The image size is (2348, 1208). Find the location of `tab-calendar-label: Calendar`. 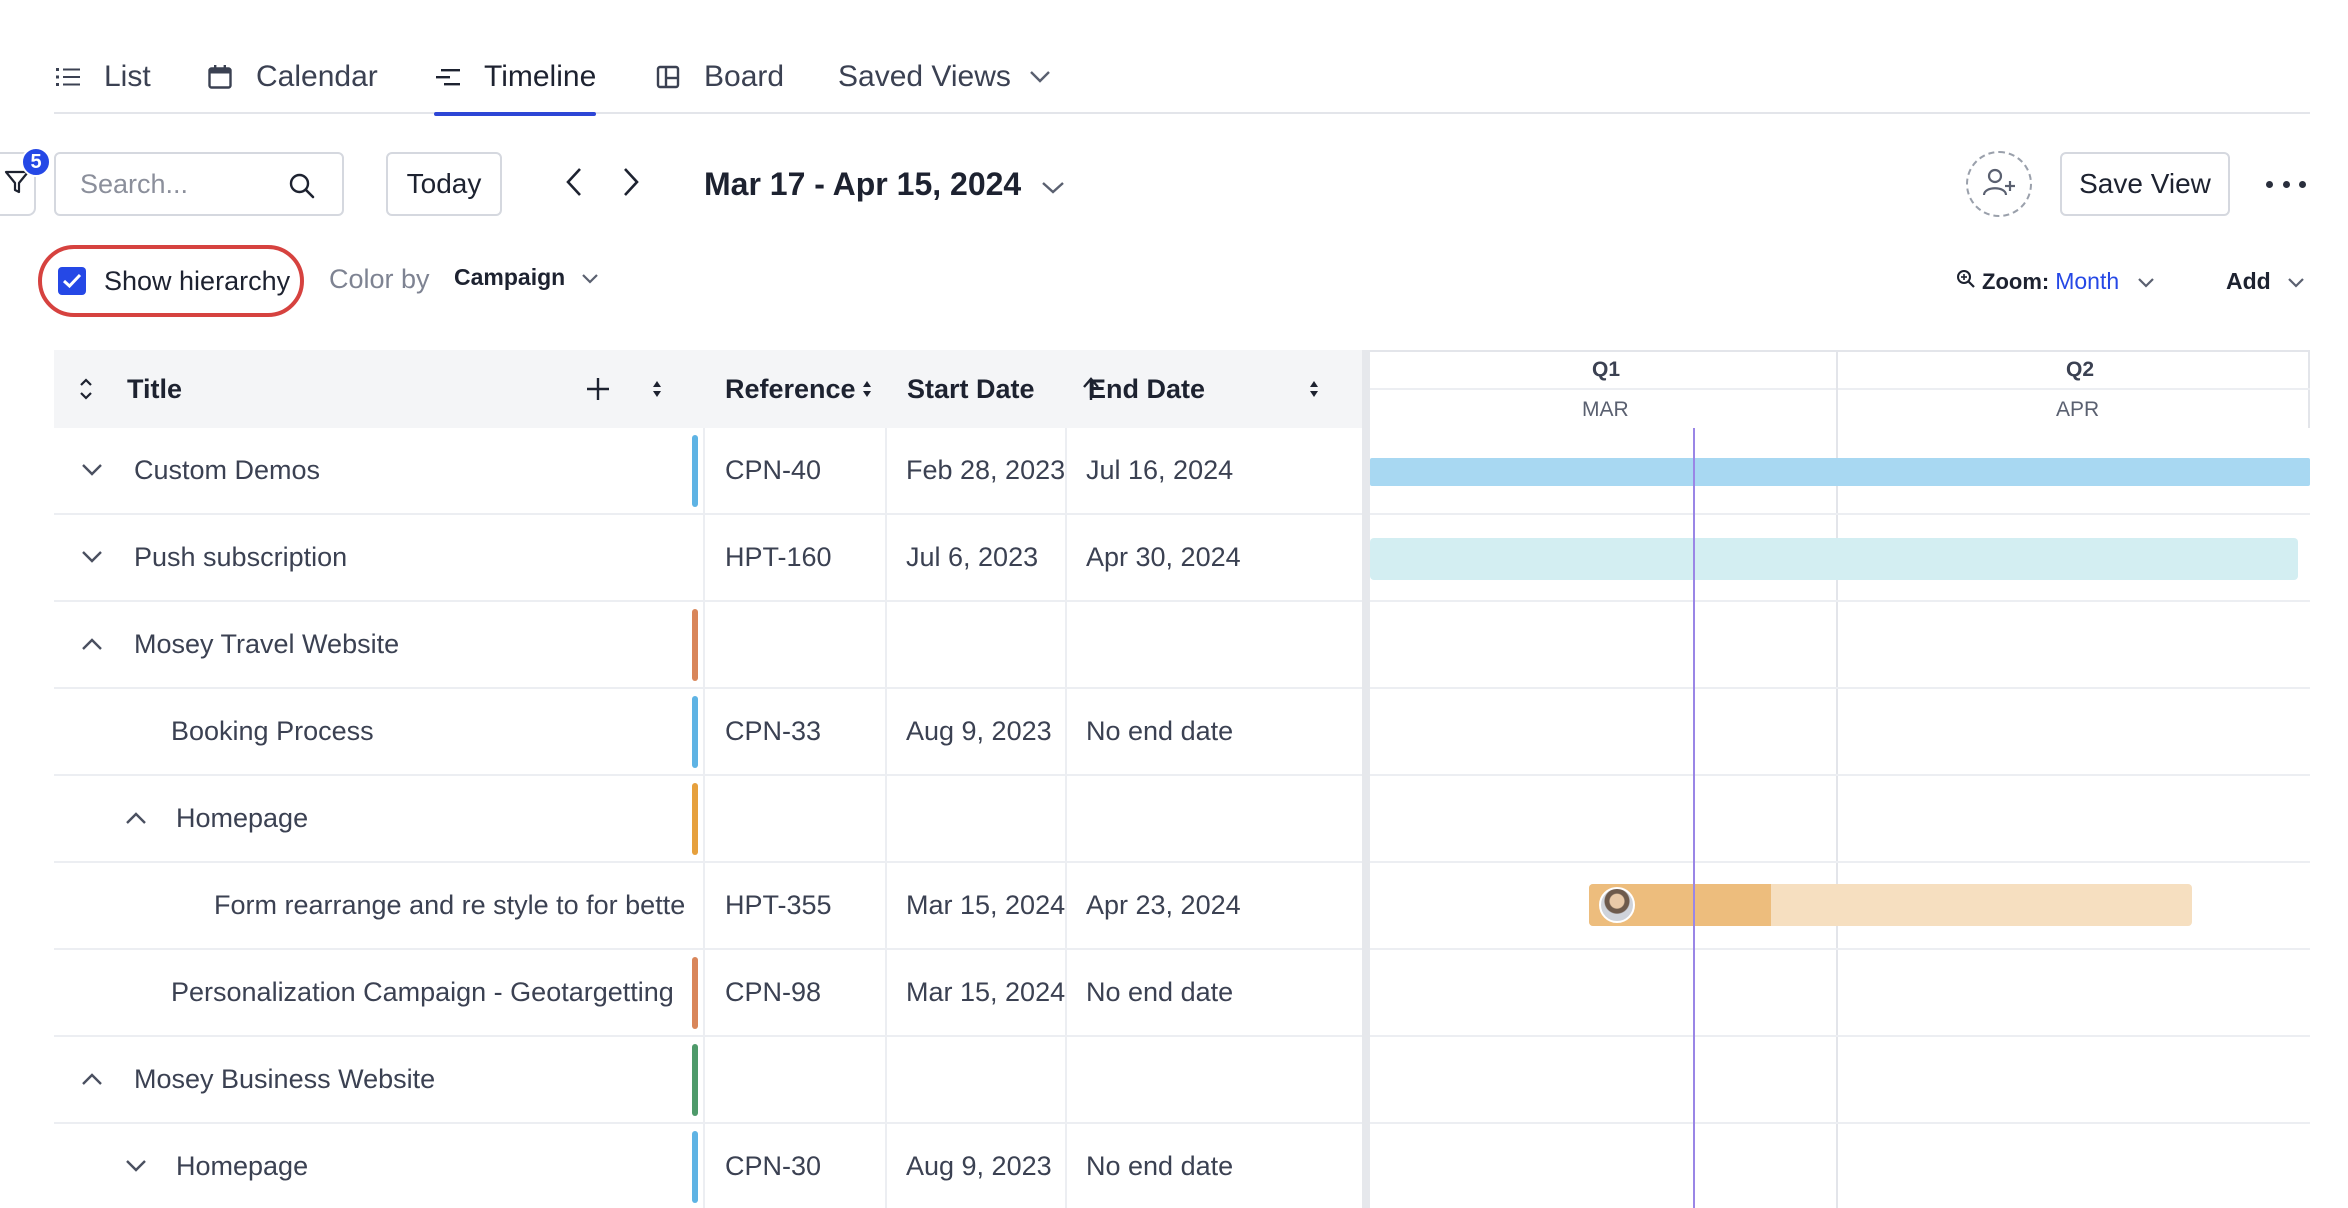

tab-calendar-label: Calendar is located at coordinates (317, 76).